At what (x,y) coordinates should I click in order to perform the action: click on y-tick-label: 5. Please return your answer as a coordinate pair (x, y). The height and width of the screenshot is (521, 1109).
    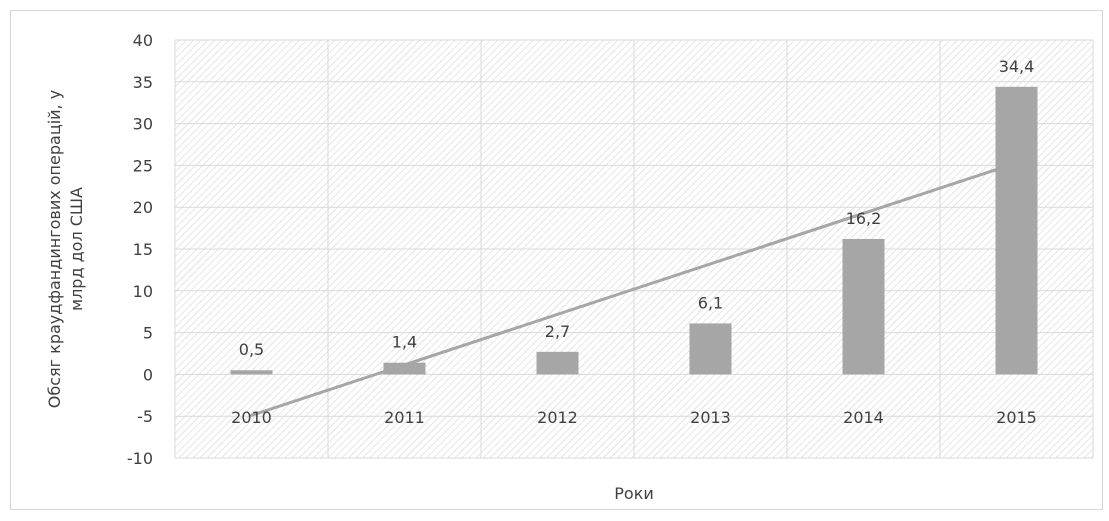
    Looking at the image, I should click on (148, 333).